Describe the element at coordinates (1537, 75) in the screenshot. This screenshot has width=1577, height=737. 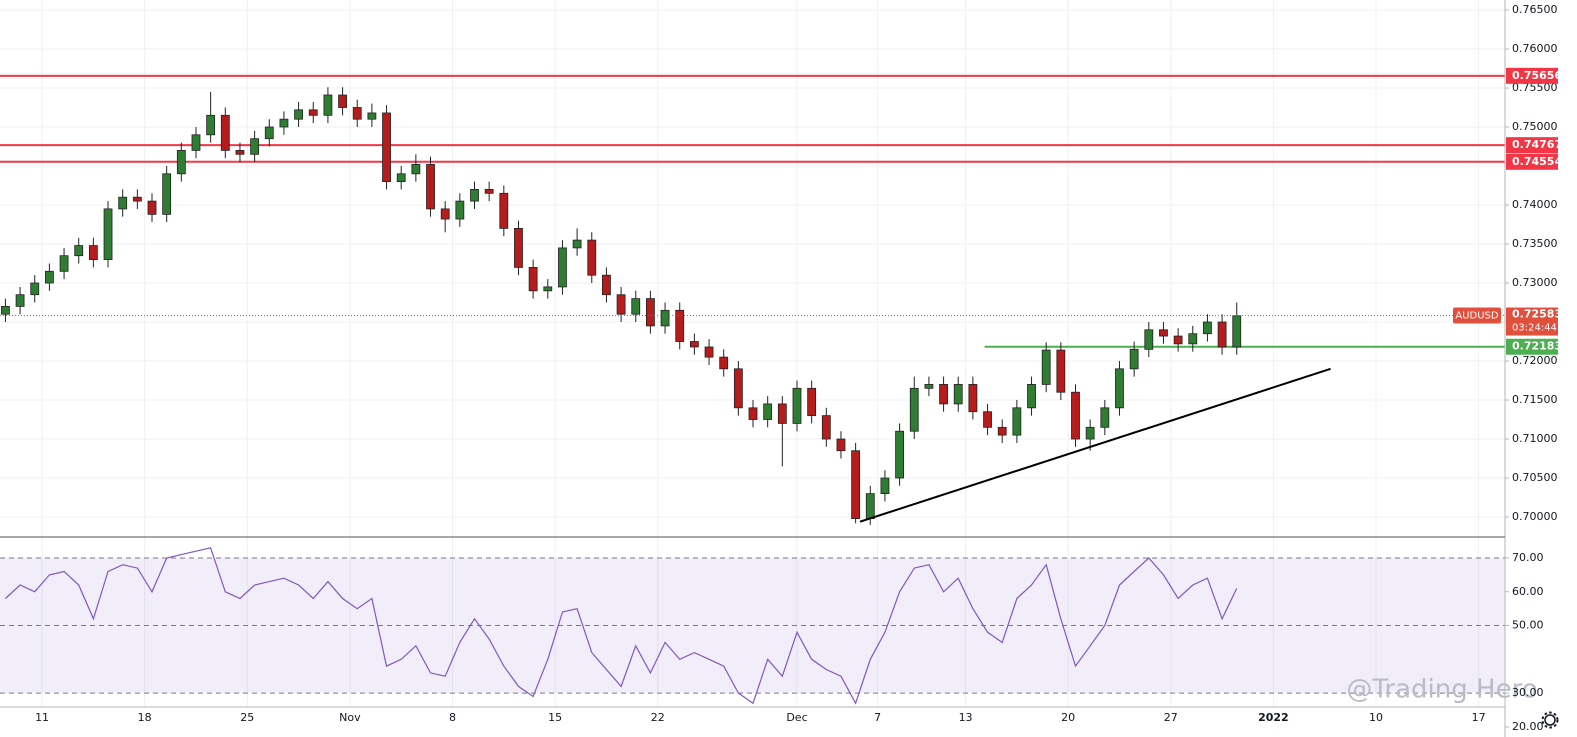
I see `level-label: 0.75656` at that location.